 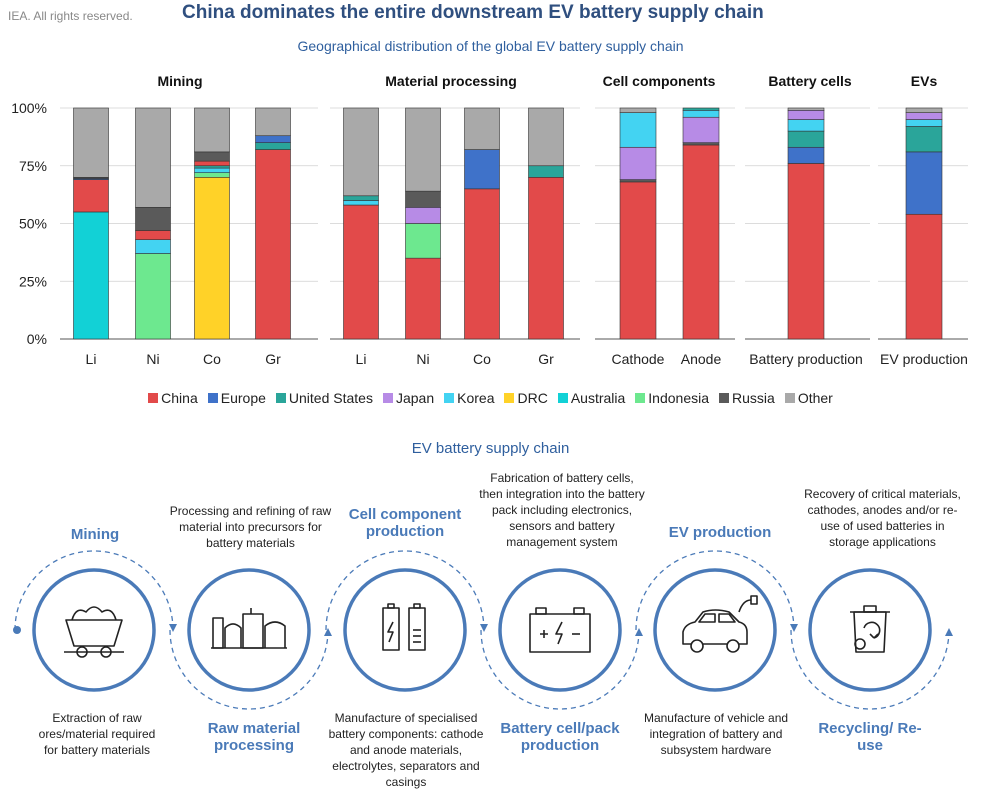 I want to click on legend-item-indonesia: Indonesia, so click(x=672, y=398).